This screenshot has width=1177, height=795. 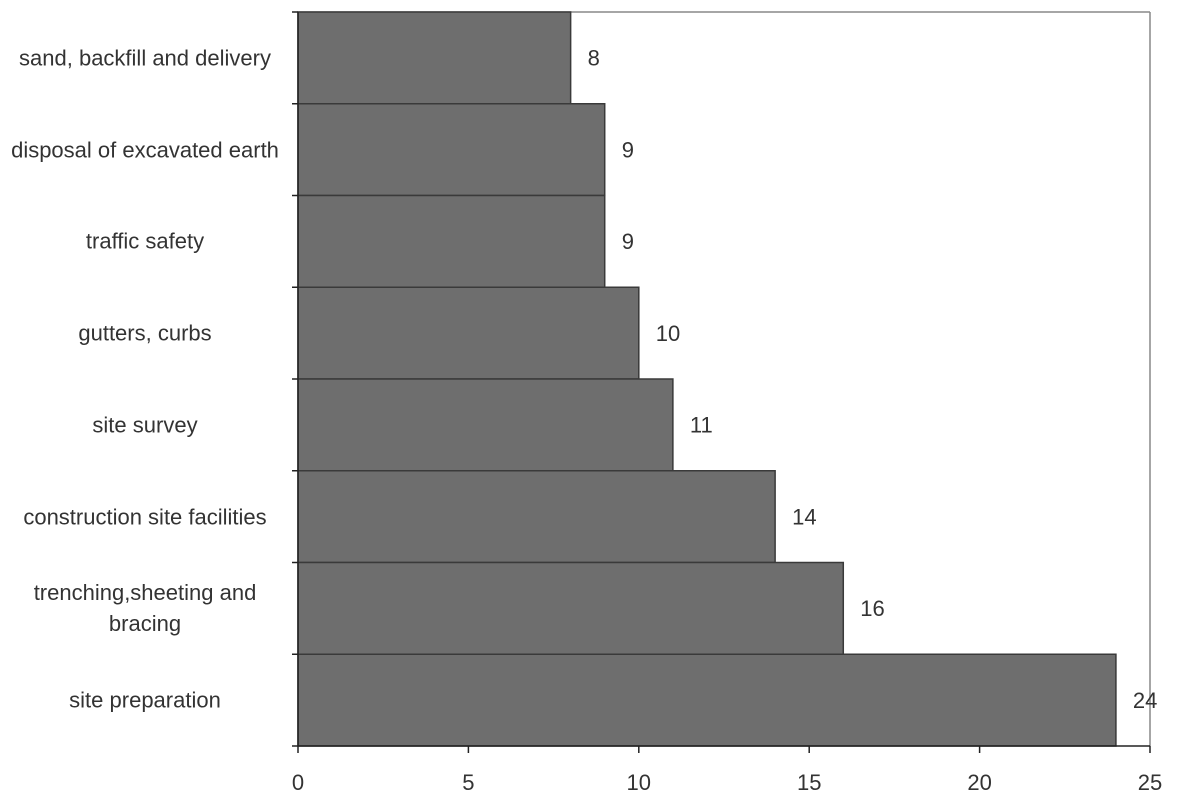 What do you see at coordinates (639, 782) in the screenshot?
I see `x-tick-label: 10` at bounding box center [639, 782].